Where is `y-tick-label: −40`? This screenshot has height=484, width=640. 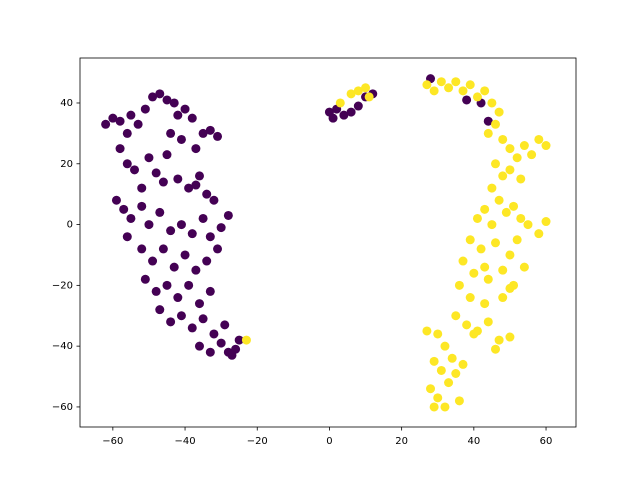 y-tick-label: −40 is located at coordinates (62, 346).